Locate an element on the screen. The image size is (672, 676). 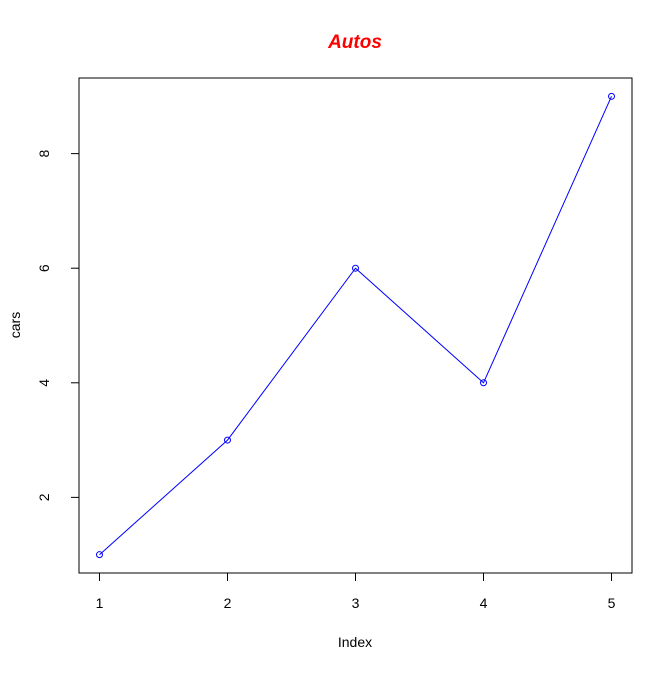
y-tick-label: 8 is located at coordinates (44, 154).